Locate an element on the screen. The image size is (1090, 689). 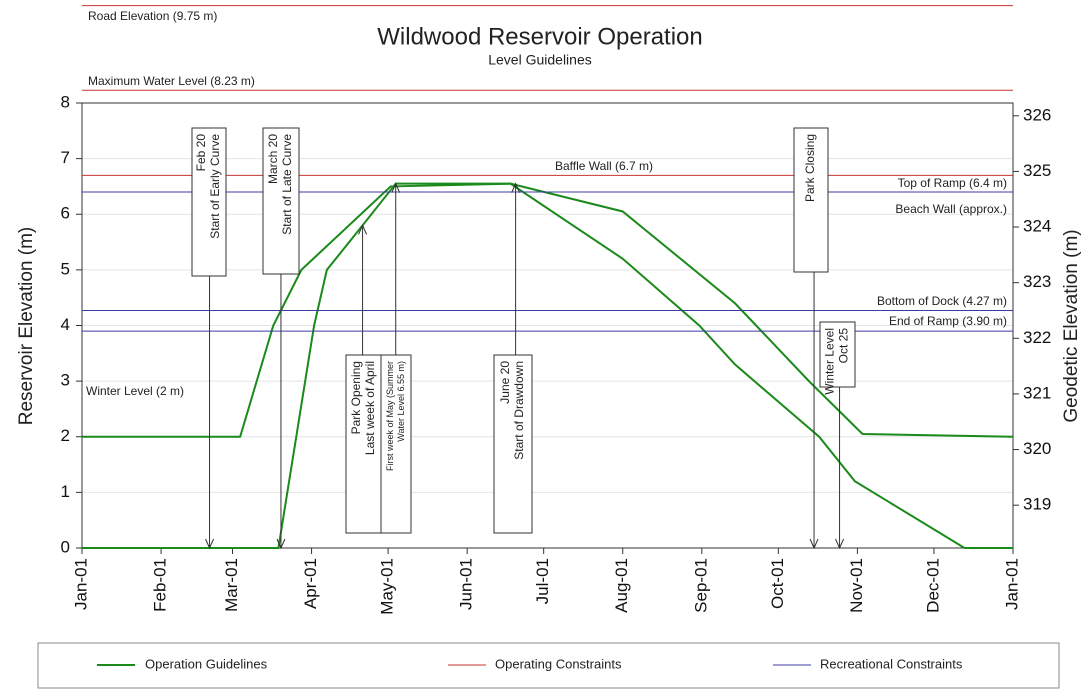
annotation-text: June 20 is located at coordinates (505, 382).